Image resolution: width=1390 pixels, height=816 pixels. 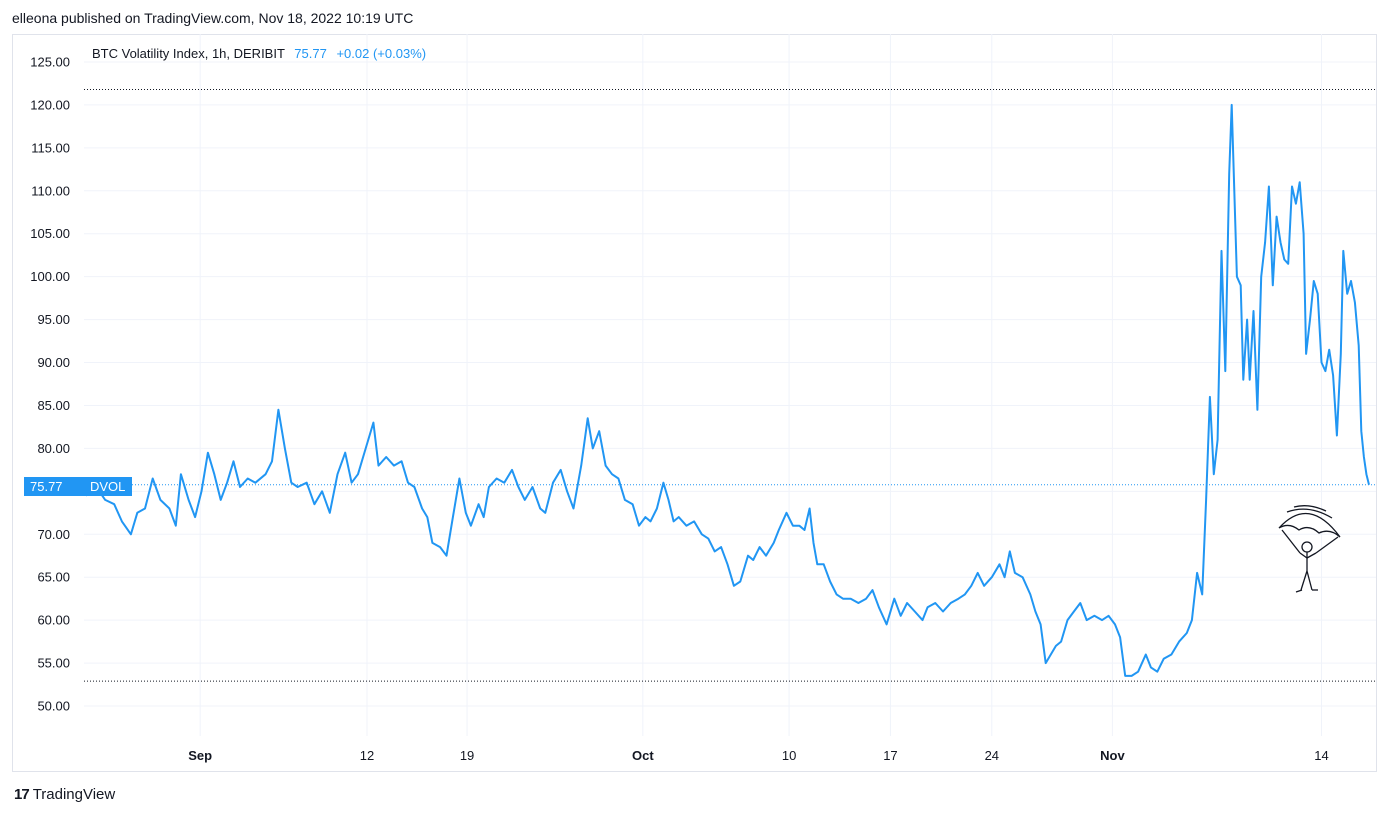 I want to click on price-tag-value: 75.77, so click(x=46, y=486).